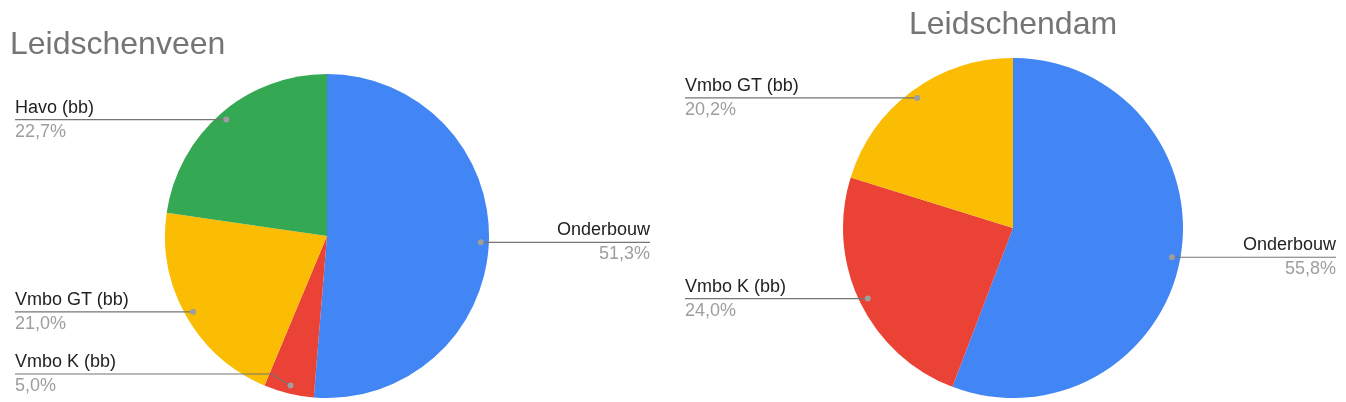 Image resolution: width=1346 pixels, height=402 pixels. I want to click on data-label: 55,8%, so click(1310, 268).